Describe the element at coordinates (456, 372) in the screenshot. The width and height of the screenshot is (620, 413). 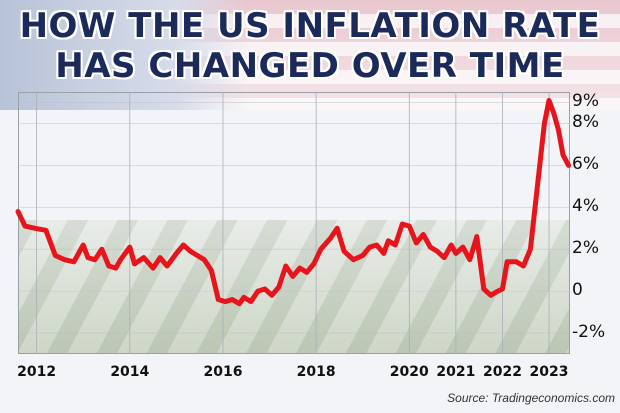
I see `x-tick-label: 2021` at that location.